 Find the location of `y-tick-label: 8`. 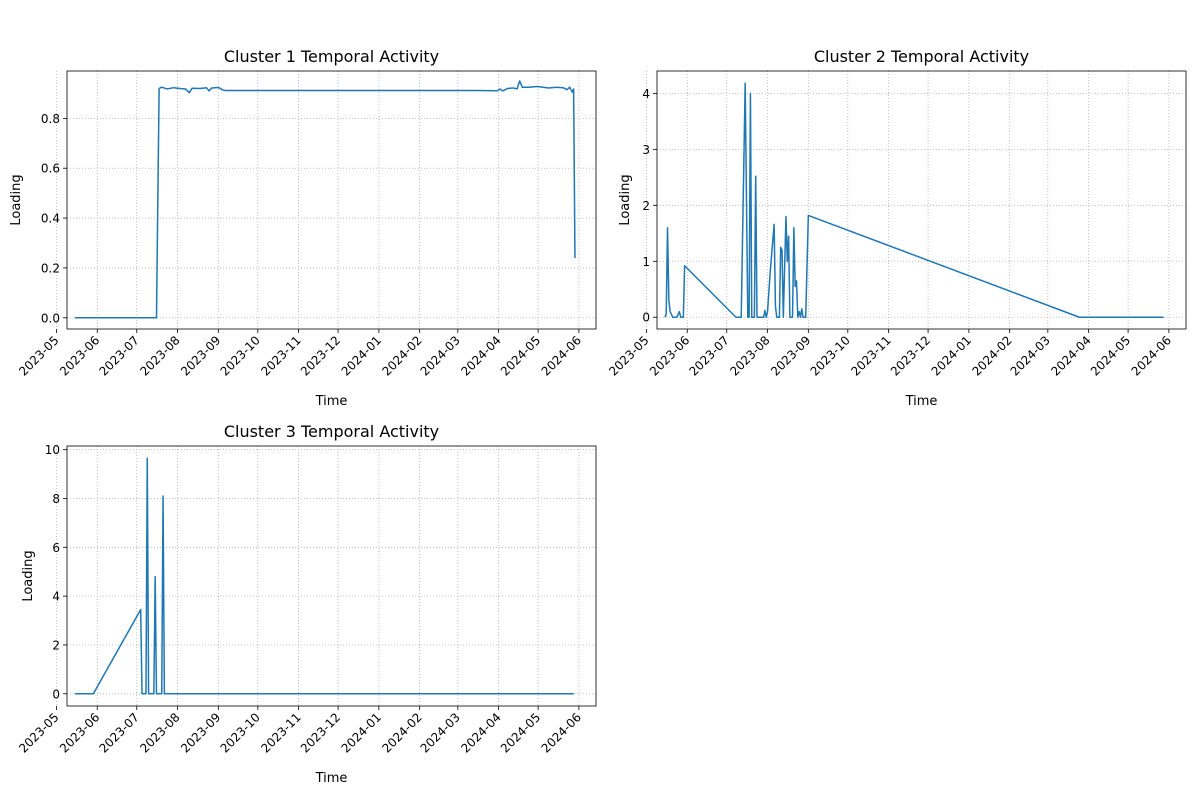

y-tick-label: 8 is located at coordinates (56, 499).